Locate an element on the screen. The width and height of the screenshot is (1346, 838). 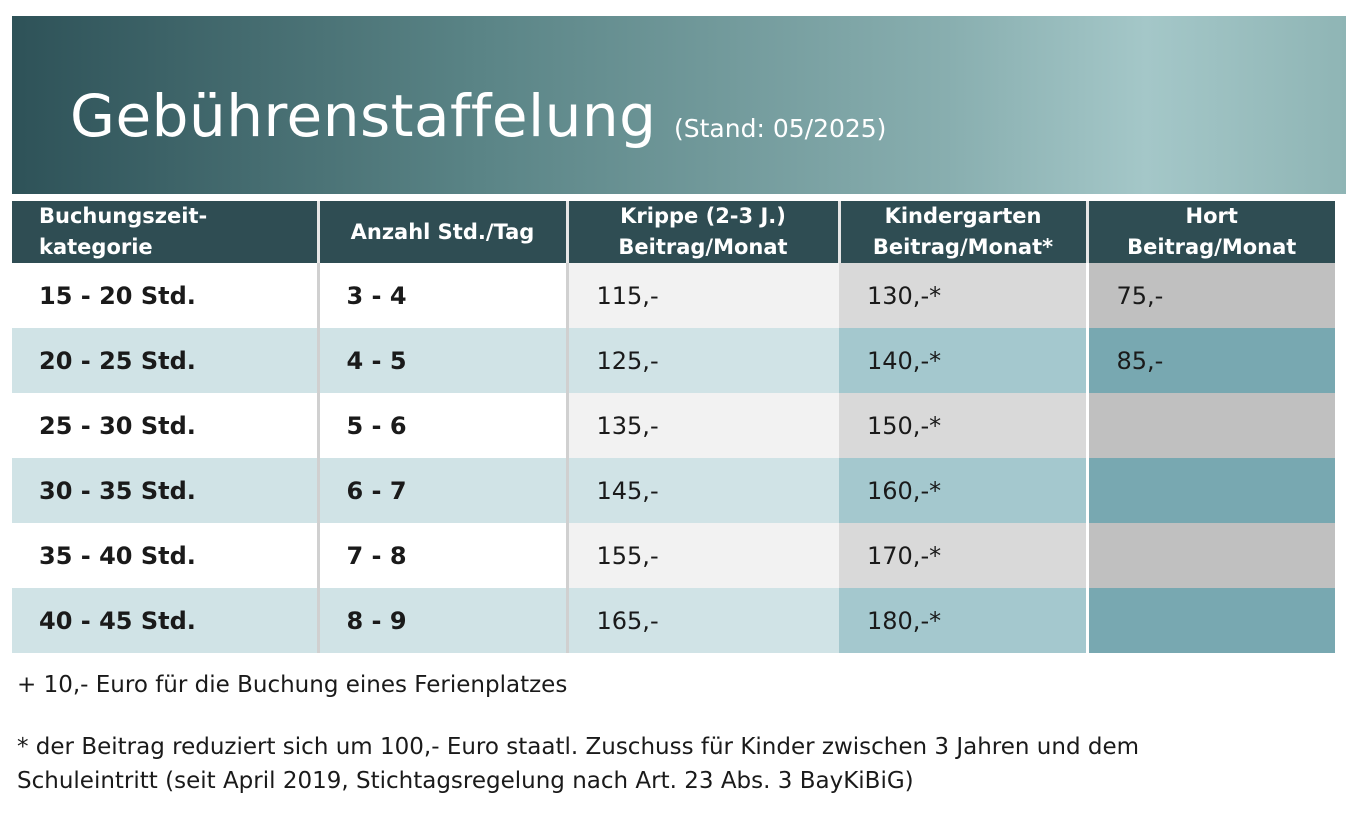
cell-kategorie: 40 - 45 Std. is located at coordinates (165, 620).